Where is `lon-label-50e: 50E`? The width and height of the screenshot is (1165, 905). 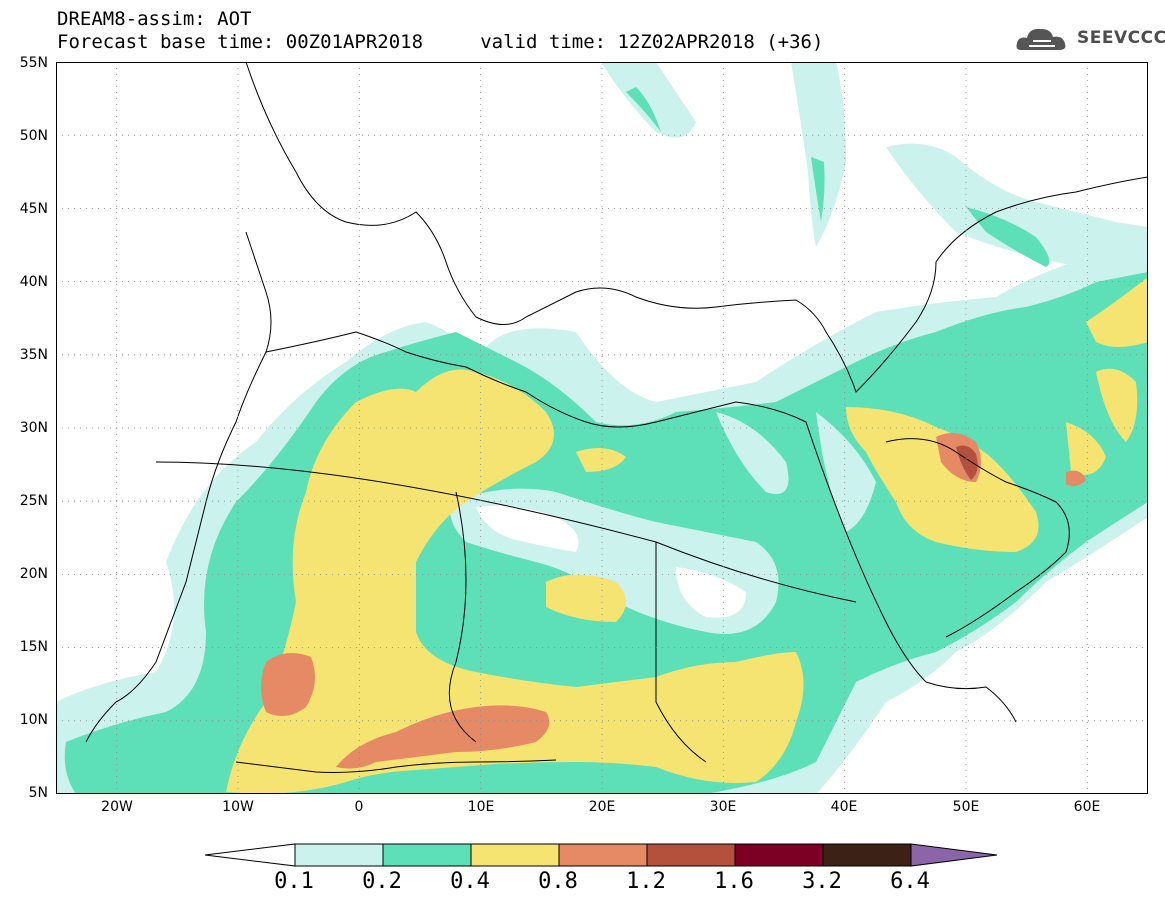 lon-label-50e: 50E is located at coordinates (966, 807).